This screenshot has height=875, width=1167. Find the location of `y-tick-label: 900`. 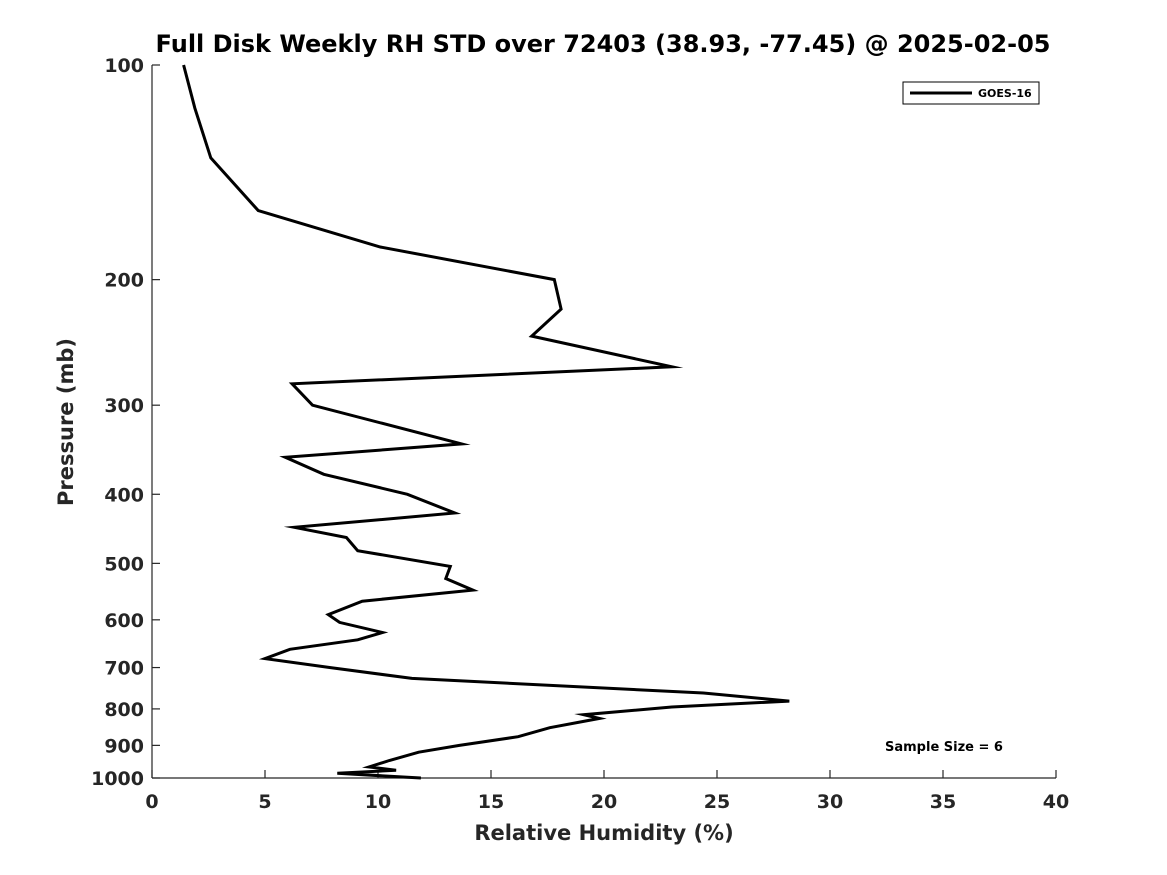

y-tick-label: 900 is located at coordinates (124, 746).